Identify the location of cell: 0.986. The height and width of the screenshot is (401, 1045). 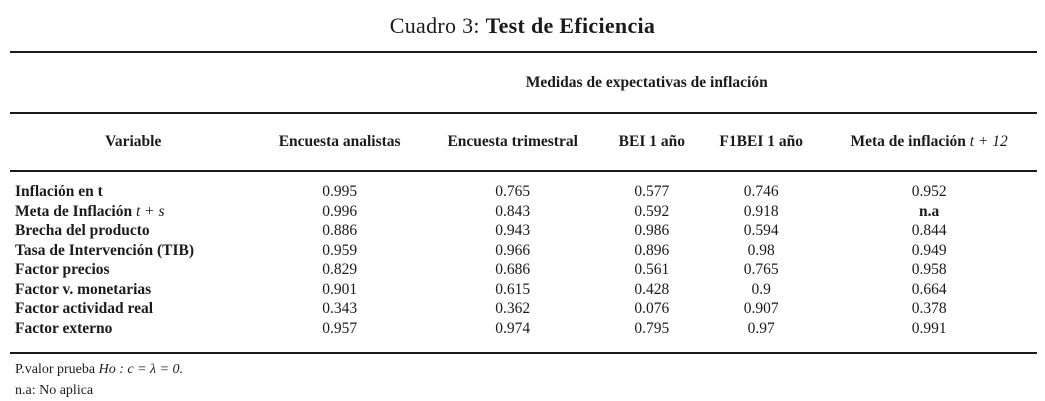
(652, 230).